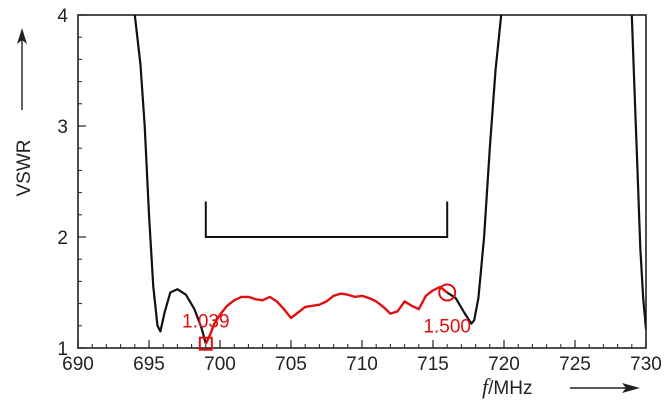  What do you see at coordinates (62, 238) in the screenshot?
I see `y-tick-label: 2` at bounding box center [62, 238].